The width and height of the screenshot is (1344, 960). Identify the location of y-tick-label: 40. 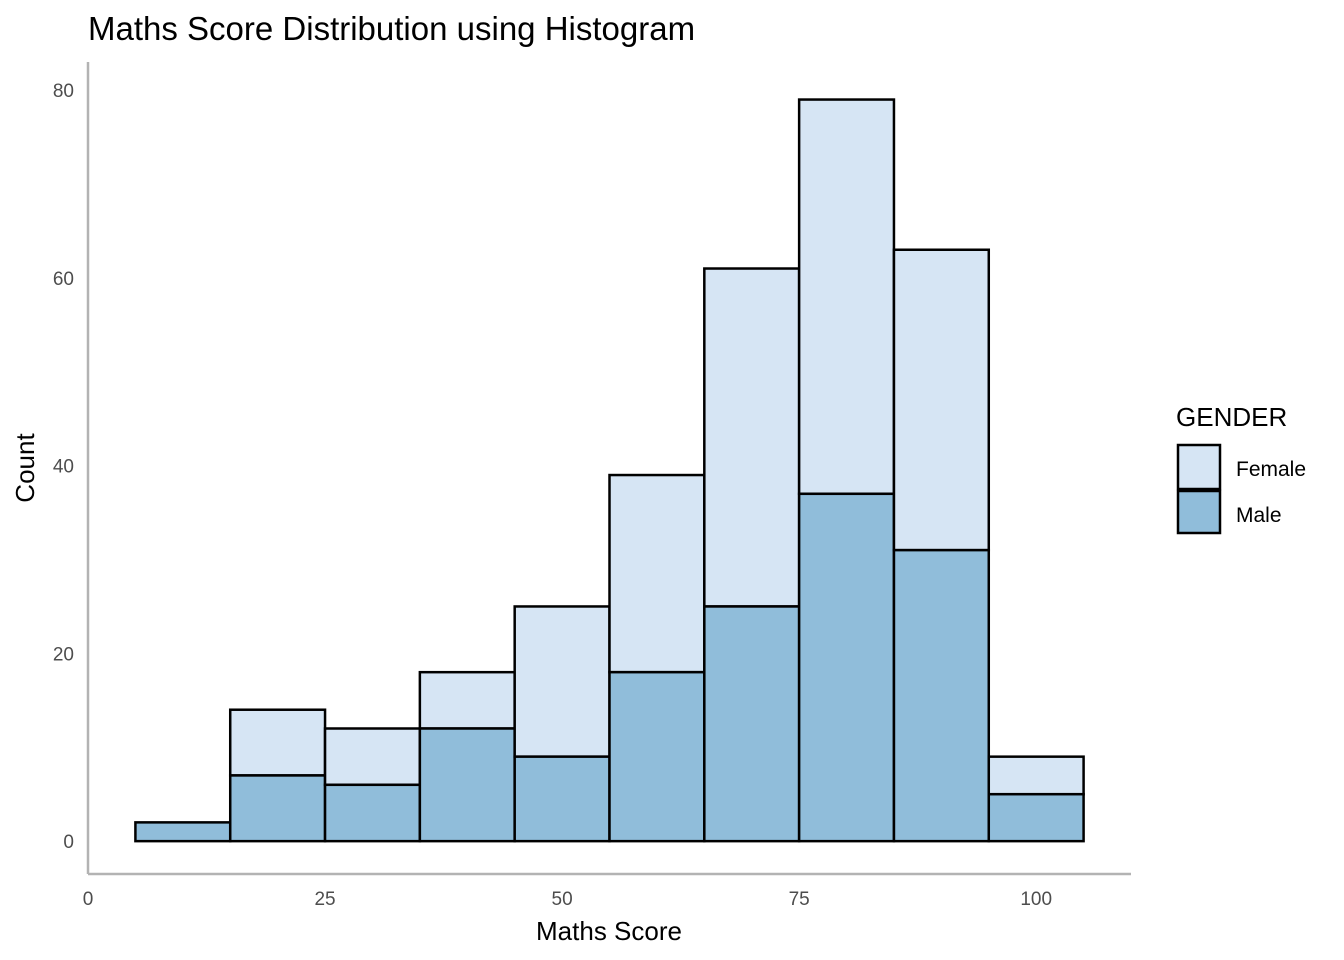
(63, 467).